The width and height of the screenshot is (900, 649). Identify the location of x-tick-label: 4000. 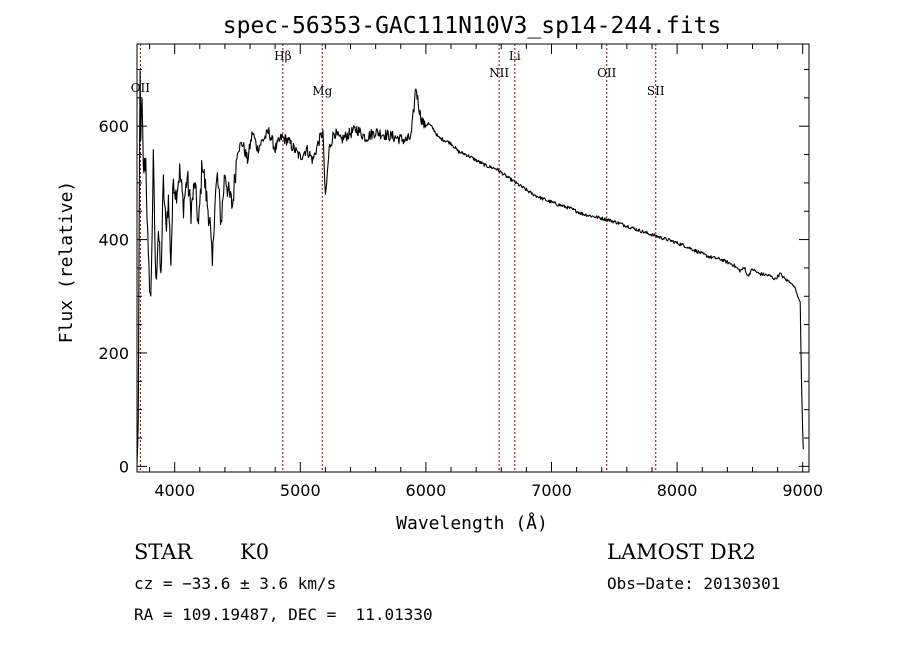
(174, 490).